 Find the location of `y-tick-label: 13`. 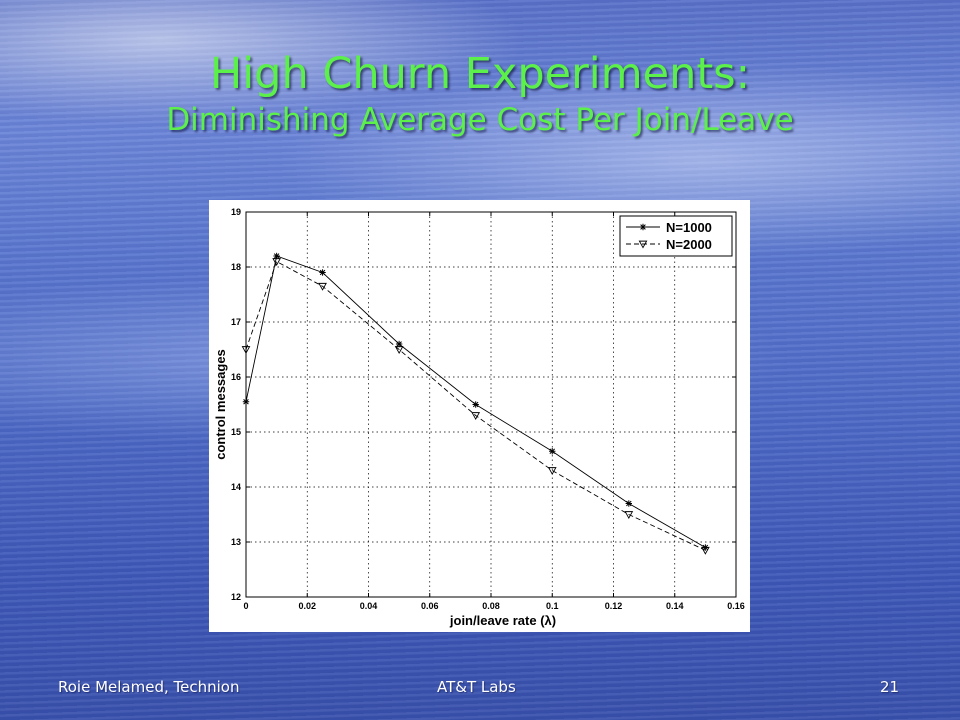

y-tick-label: 13 is located at coordinates (236, 542).